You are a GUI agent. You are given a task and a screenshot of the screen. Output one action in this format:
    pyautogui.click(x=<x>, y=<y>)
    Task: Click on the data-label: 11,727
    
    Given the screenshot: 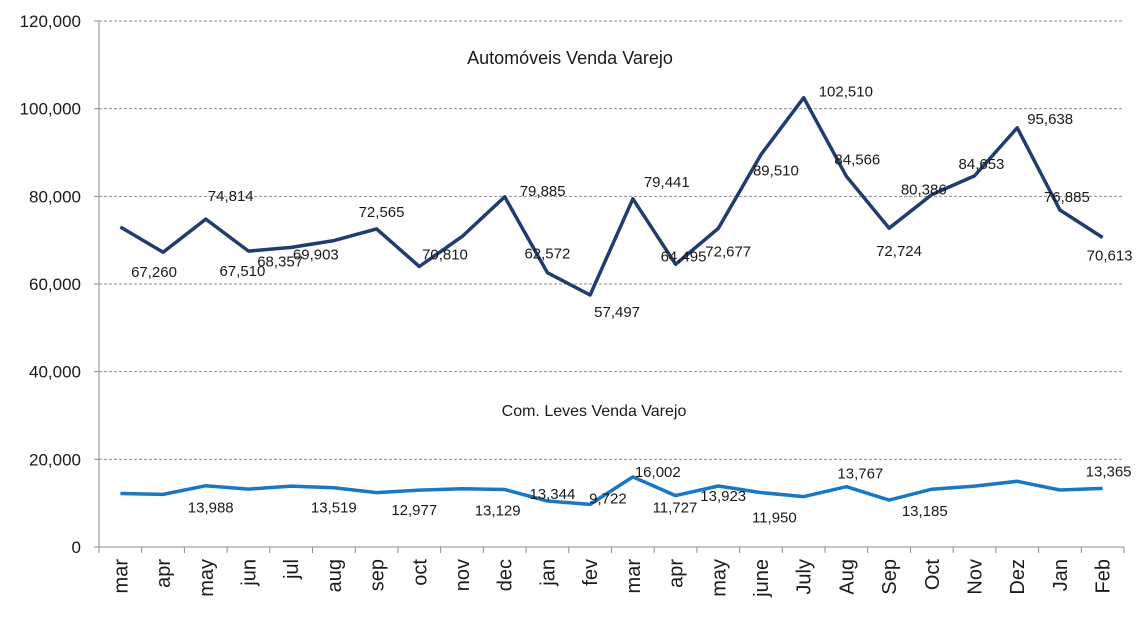 What is the action you would take?
    pyautogui.click(x=675, y=508)
    